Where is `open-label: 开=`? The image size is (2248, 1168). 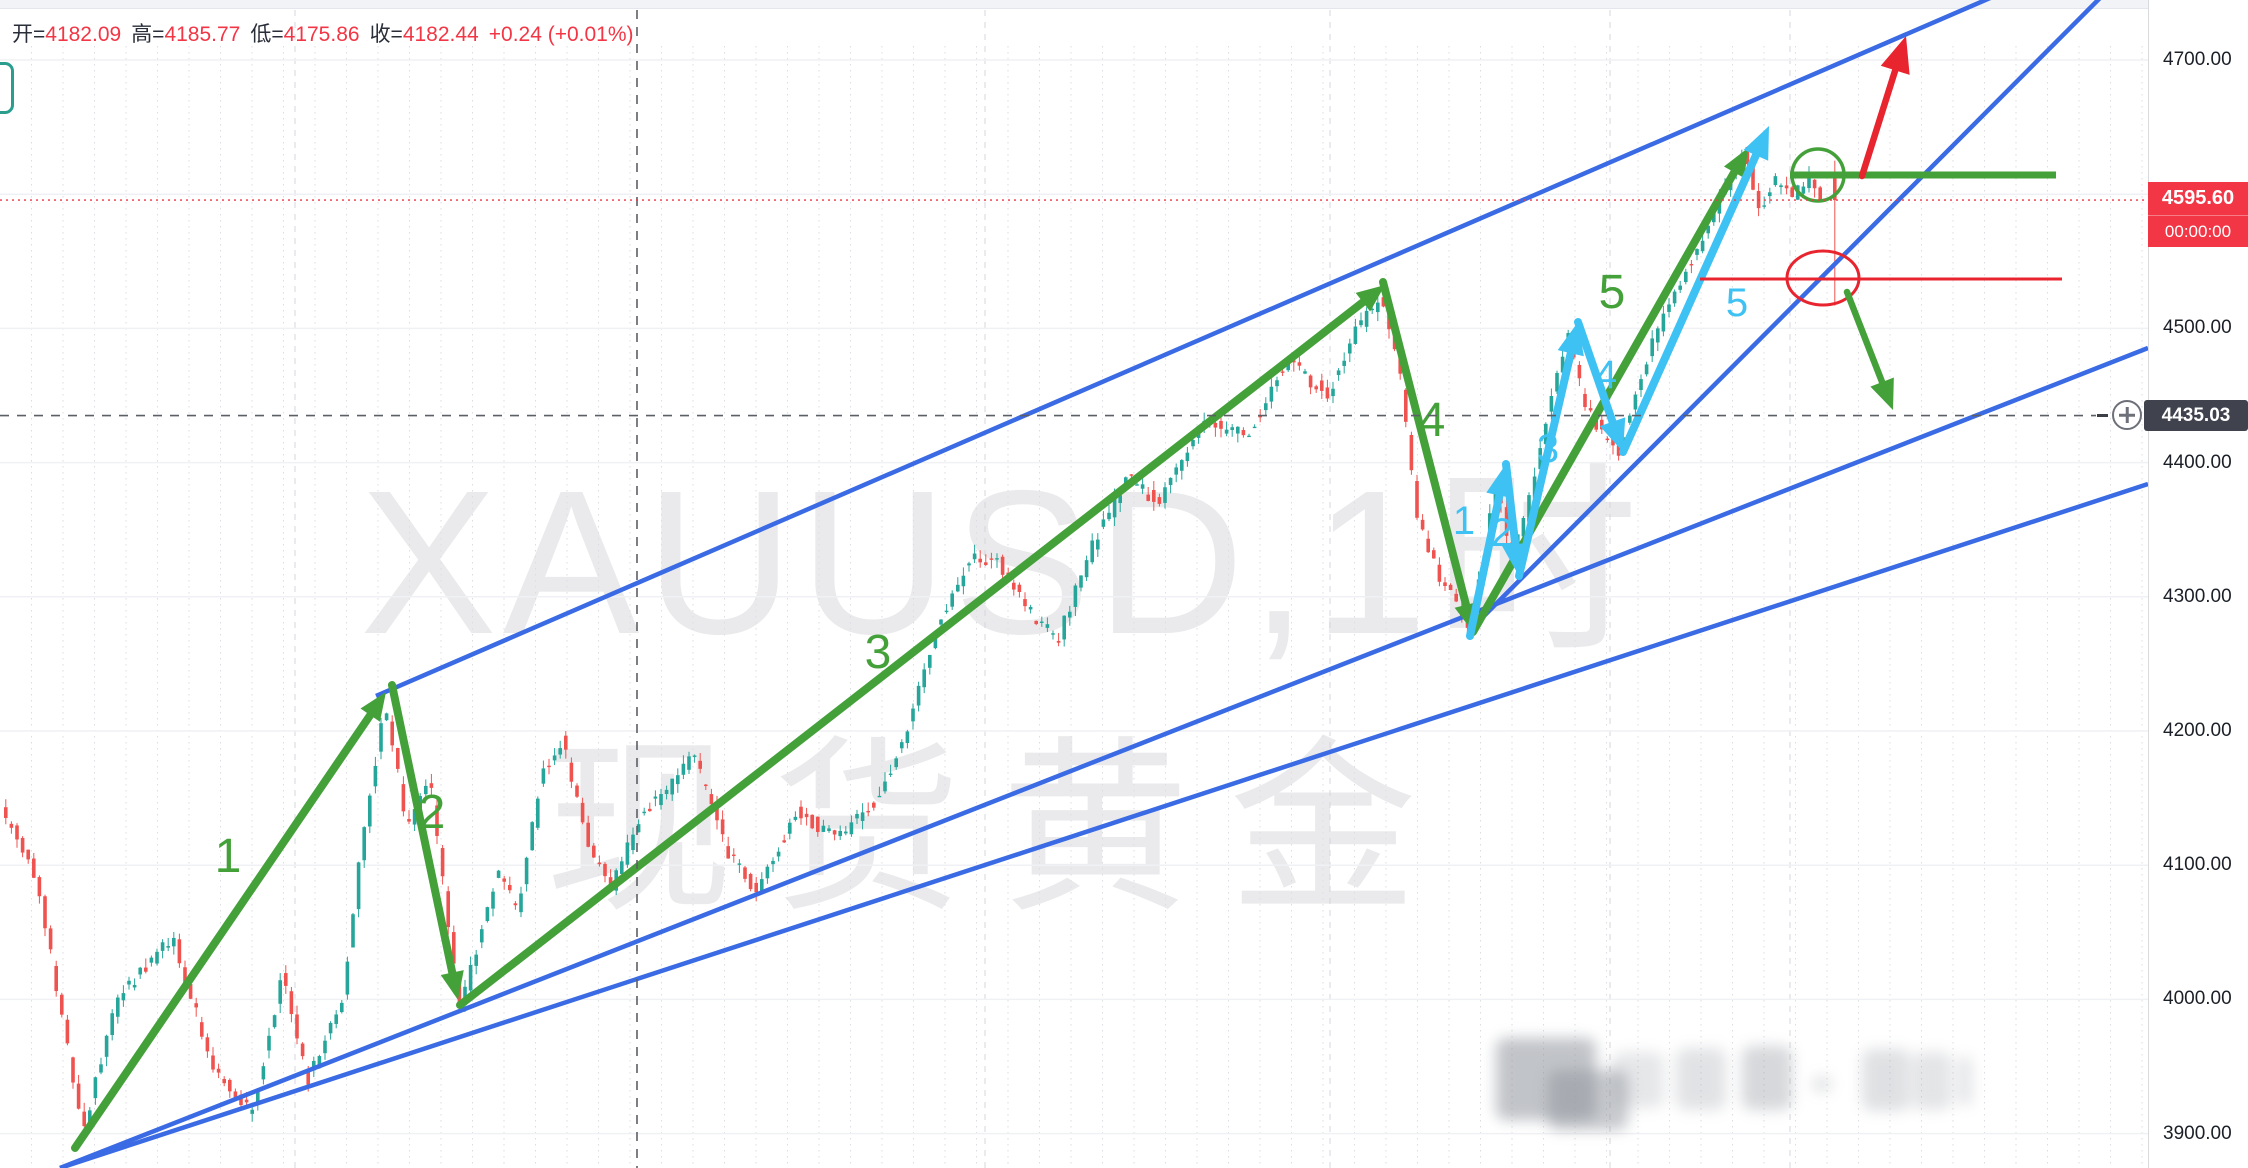 open-label: 开= is located at coordinates (29, 34).